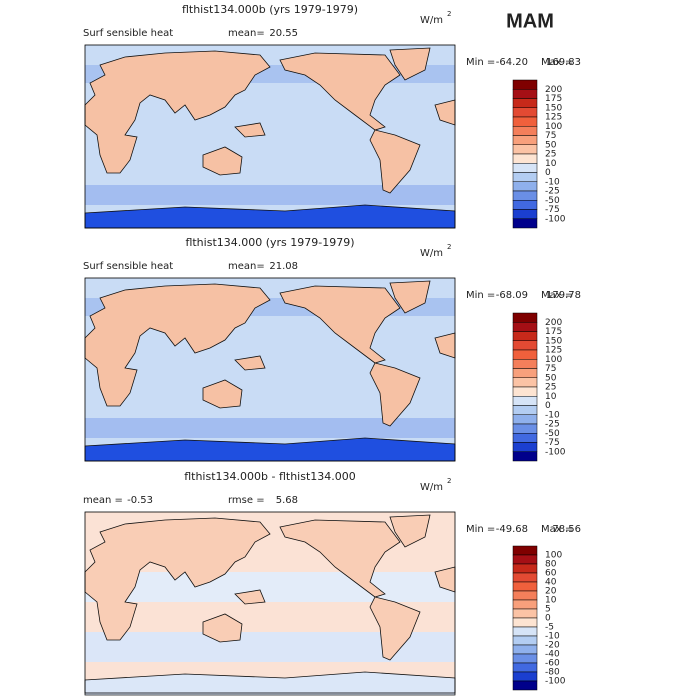 The height and width of the screenshot is (700, 700). I want to click on colorbar-label: 60, so click(551, 574).